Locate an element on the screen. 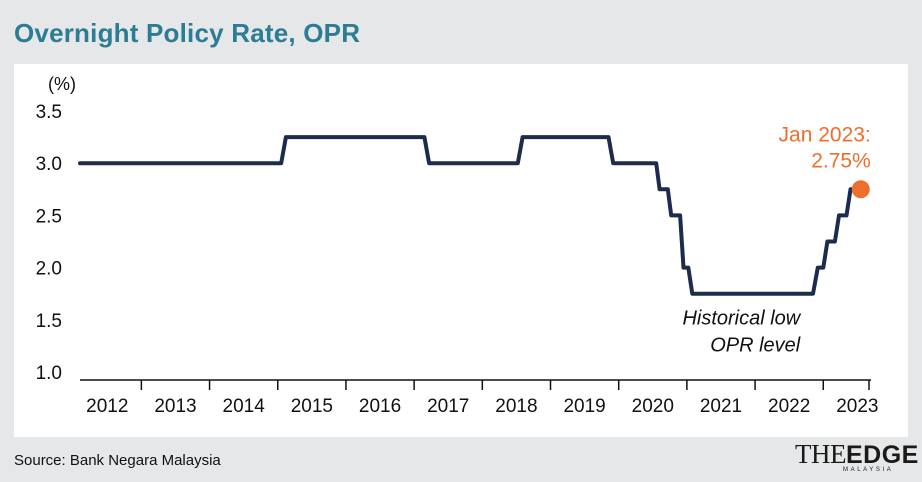 This screenshot has width=922, height=482. source-note: Source: Bank Negara Malaysia is located at coordinates (117, 460).